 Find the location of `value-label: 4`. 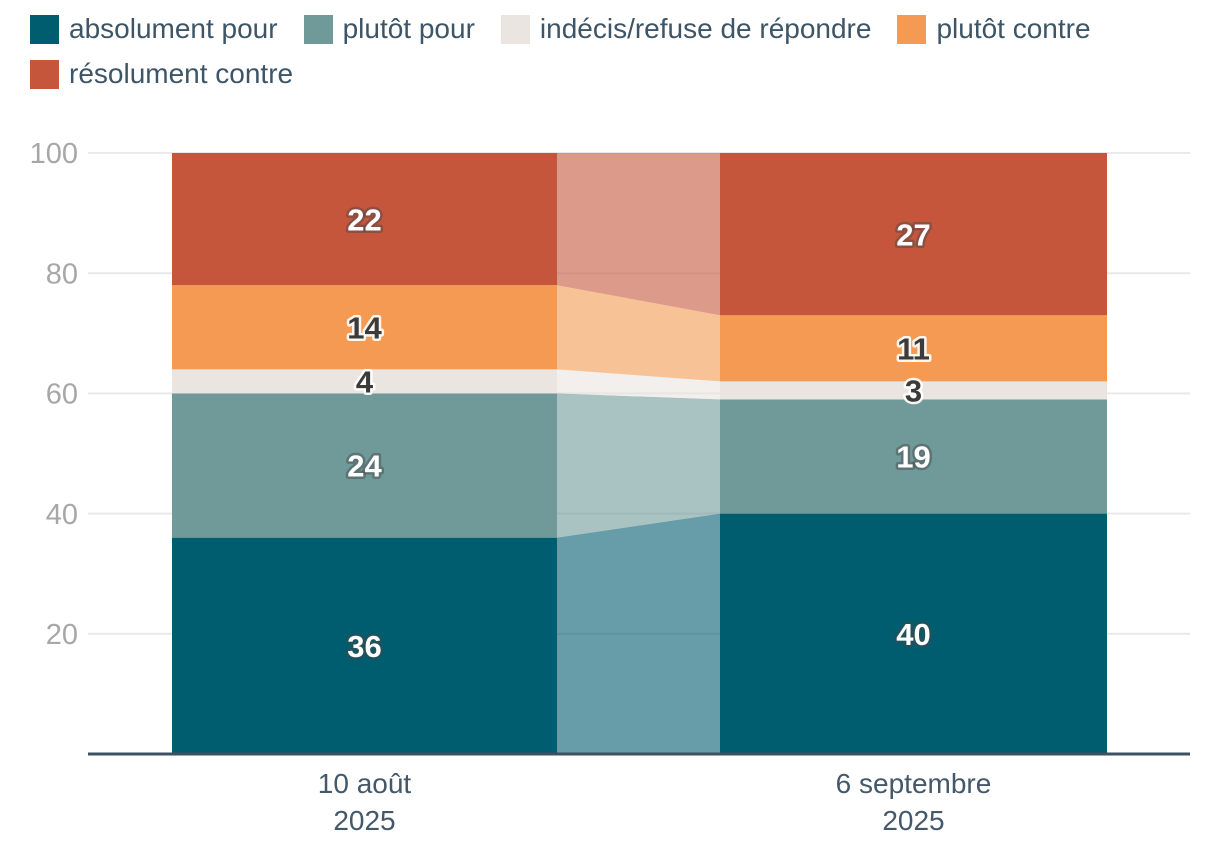

value-label: 4 is located at coordinates (365, 382).